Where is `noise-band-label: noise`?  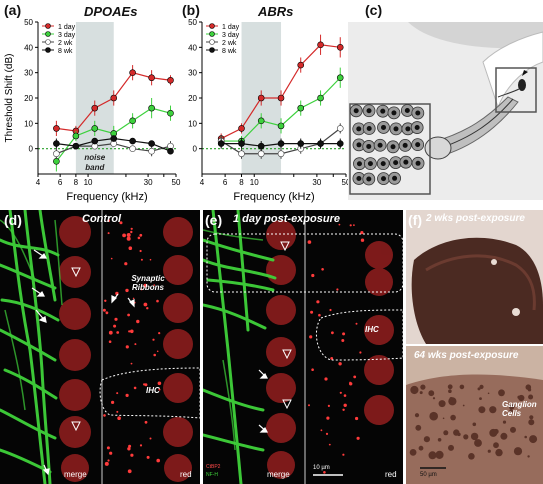
noise-band-label: noise is located at coordinates (94, 157).